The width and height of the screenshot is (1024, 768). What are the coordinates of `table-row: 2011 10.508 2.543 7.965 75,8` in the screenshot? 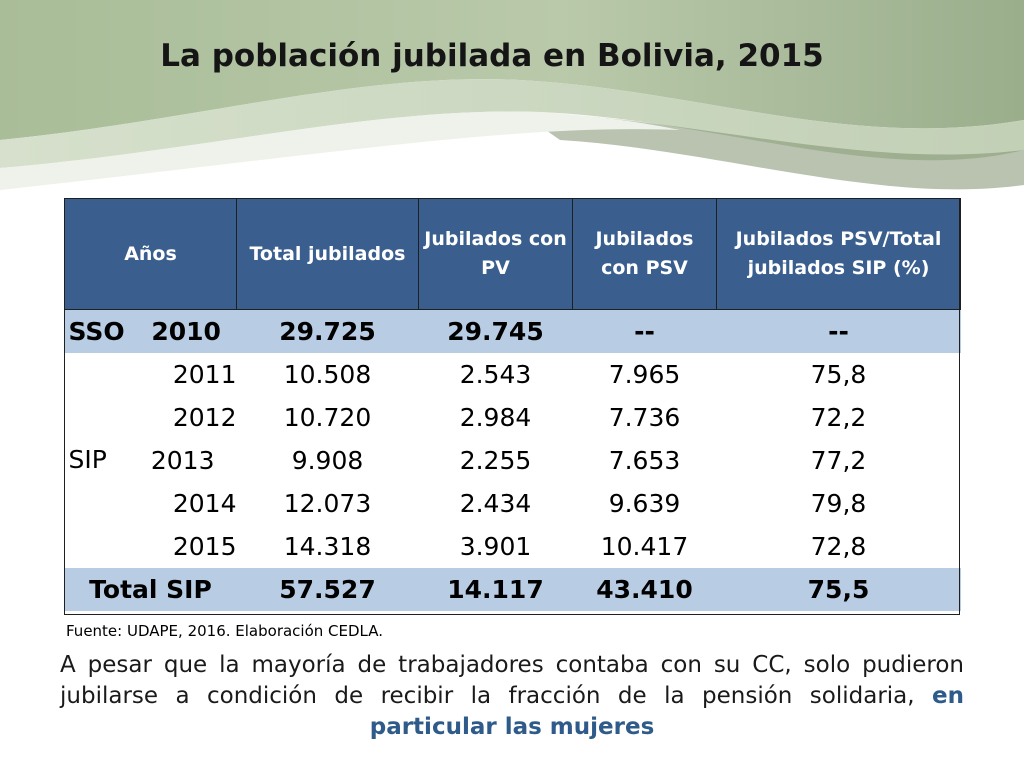 It's located at (512, 374).